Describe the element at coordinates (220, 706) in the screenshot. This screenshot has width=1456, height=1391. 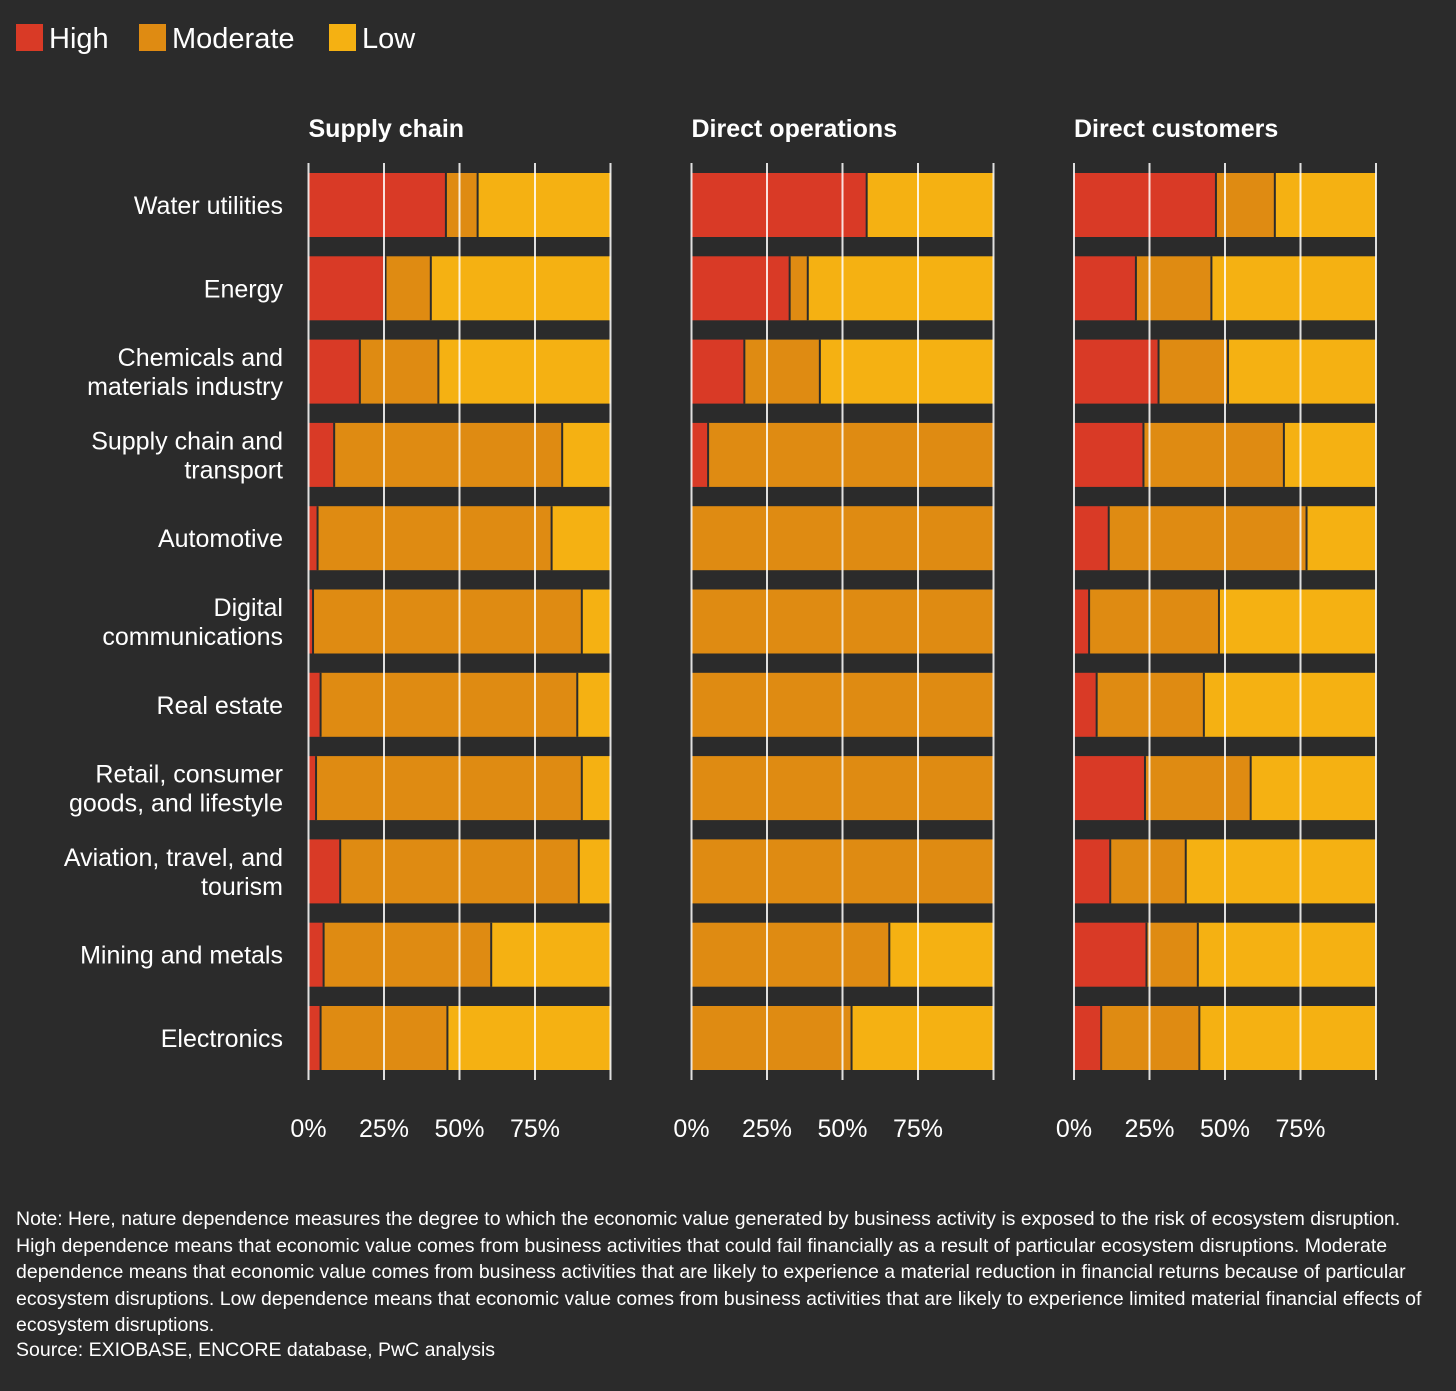
I see `category-label: Real estate` at that location.